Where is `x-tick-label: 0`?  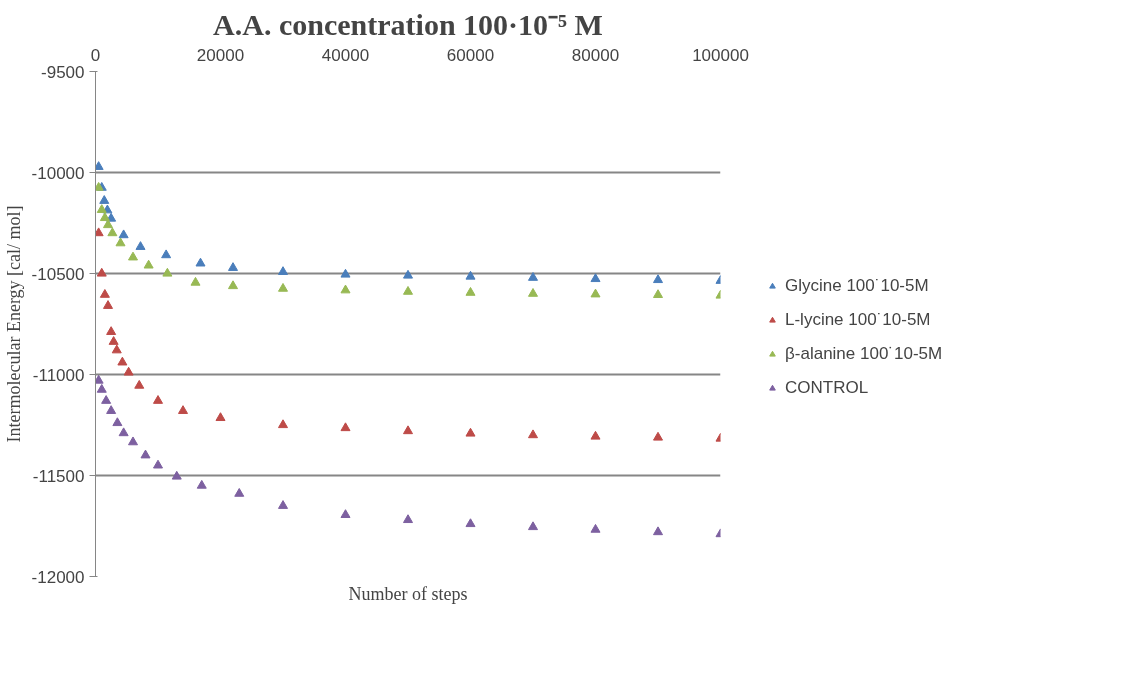 x-tick-label: 0 is located at coordinates (95, 55).